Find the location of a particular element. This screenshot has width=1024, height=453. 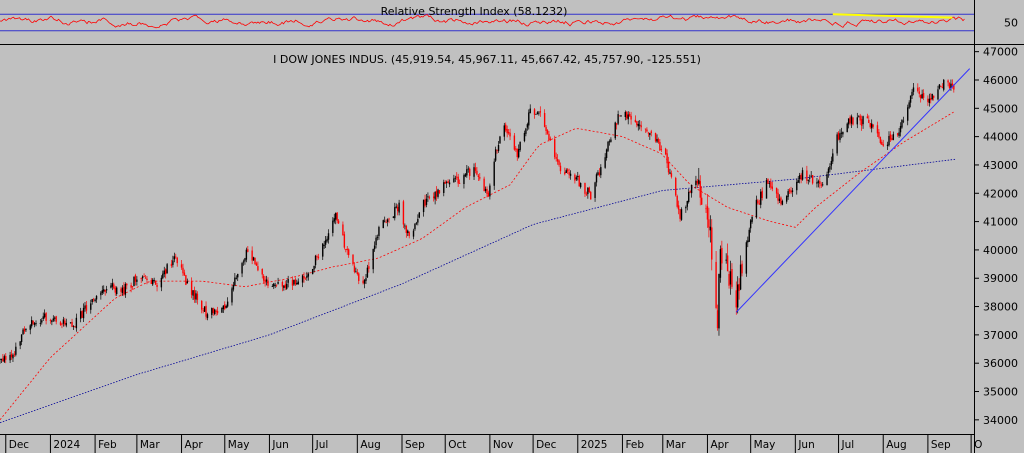

price-tick-label: 35000 is located at coordinates (1000, 392).